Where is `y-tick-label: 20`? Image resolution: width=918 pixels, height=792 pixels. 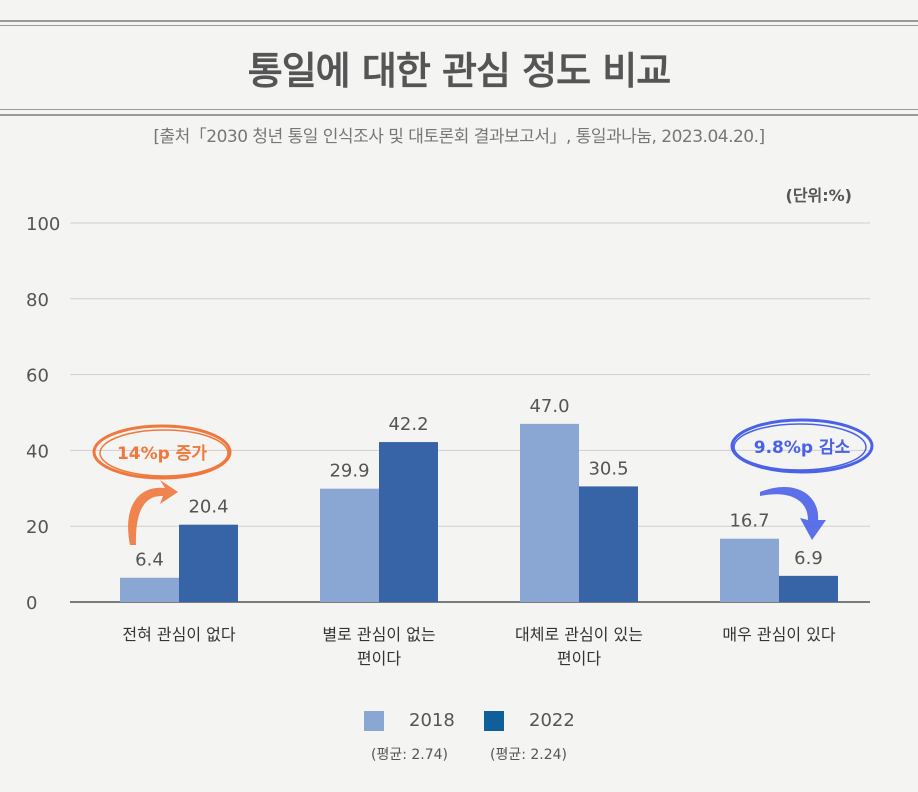
y-tick-label: 20 is located at coordinates (37, 527).